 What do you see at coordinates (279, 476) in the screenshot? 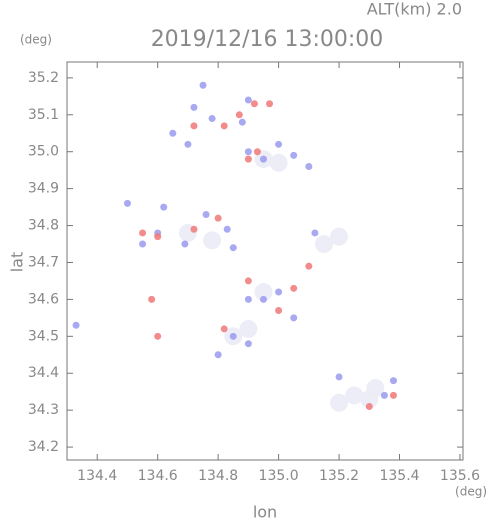
I see `x-tick-label: 135.0` at bounding box center [279, 476].